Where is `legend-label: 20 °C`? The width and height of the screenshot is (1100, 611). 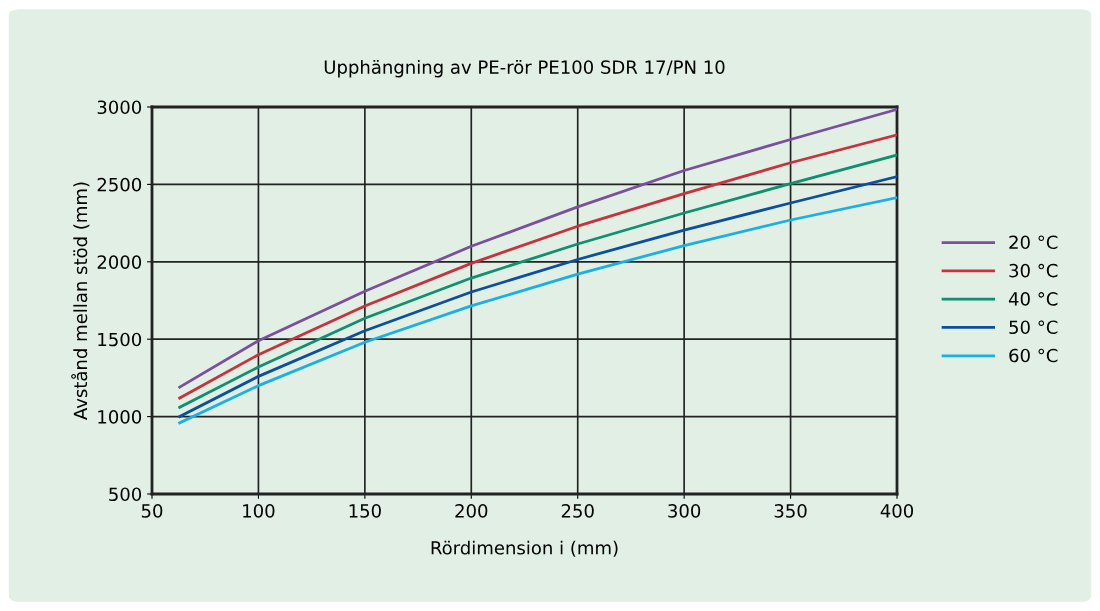
legend-label: 20 °C is located at coordinates (1033, 242).